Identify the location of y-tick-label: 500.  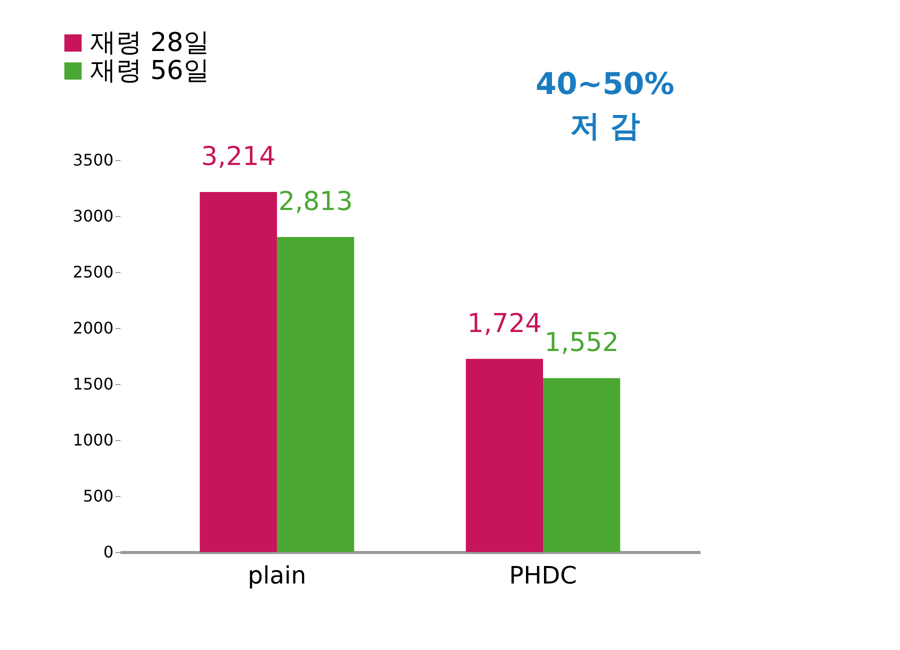
(98, 496).